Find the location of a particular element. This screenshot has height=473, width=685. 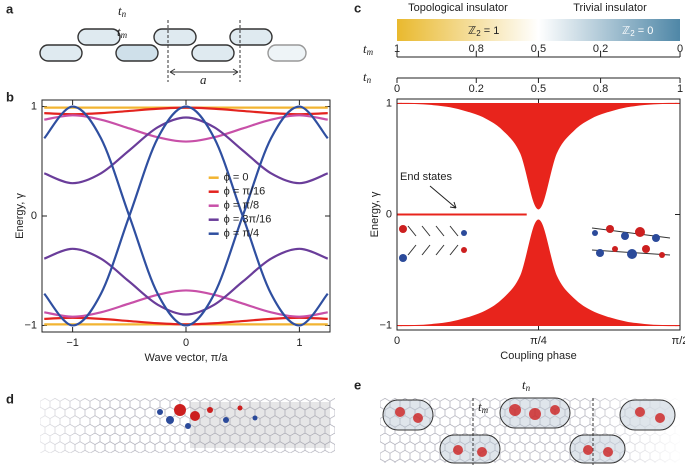

panel-label: b is located at coordinates (10, 96).